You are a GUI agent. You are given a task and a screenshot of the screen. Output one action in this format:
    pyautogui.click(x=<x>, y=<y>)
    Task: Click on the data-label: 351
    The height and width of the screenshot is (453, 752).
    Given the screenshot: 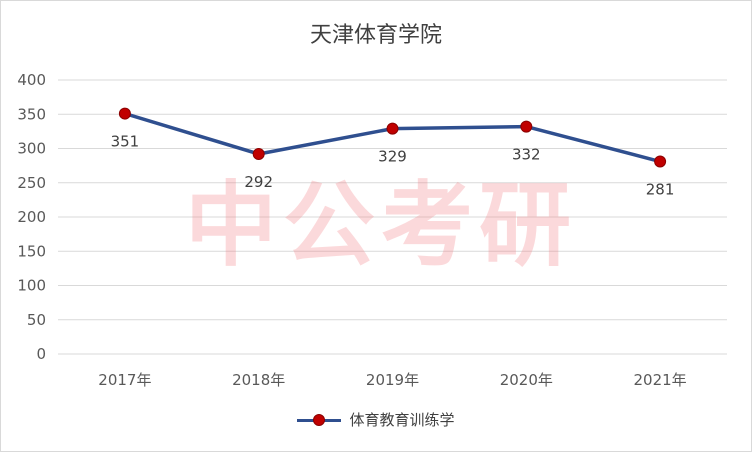 What is the action you would take?
    pyautogui.click(x=125, y=142)
    